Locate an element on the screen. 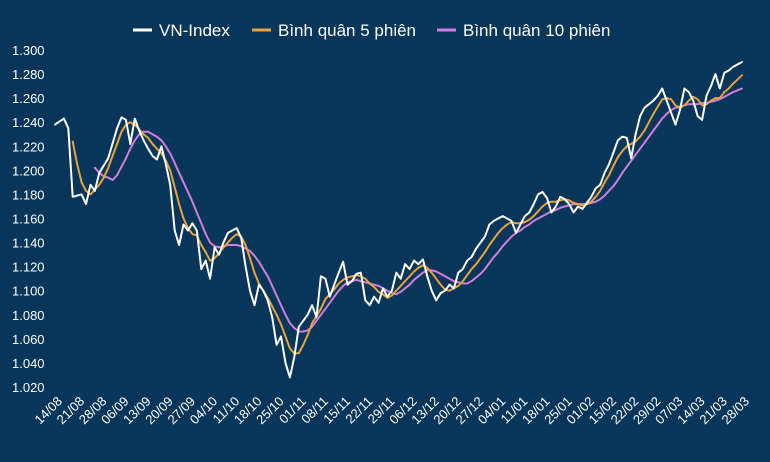  legend-label-vn-index: VN-Index is located at coordinates (194, 30).